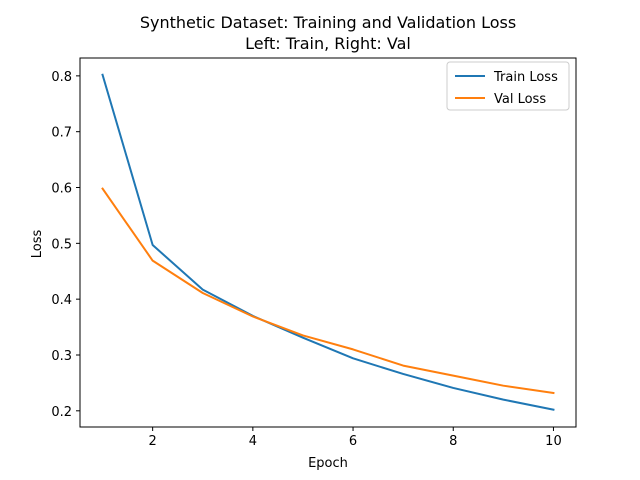 The height and width of the screenshot is (480, 640). Describe the element at coordinates (553, 441) in the screenshot. I see `x-tick-label: 10` at that location.